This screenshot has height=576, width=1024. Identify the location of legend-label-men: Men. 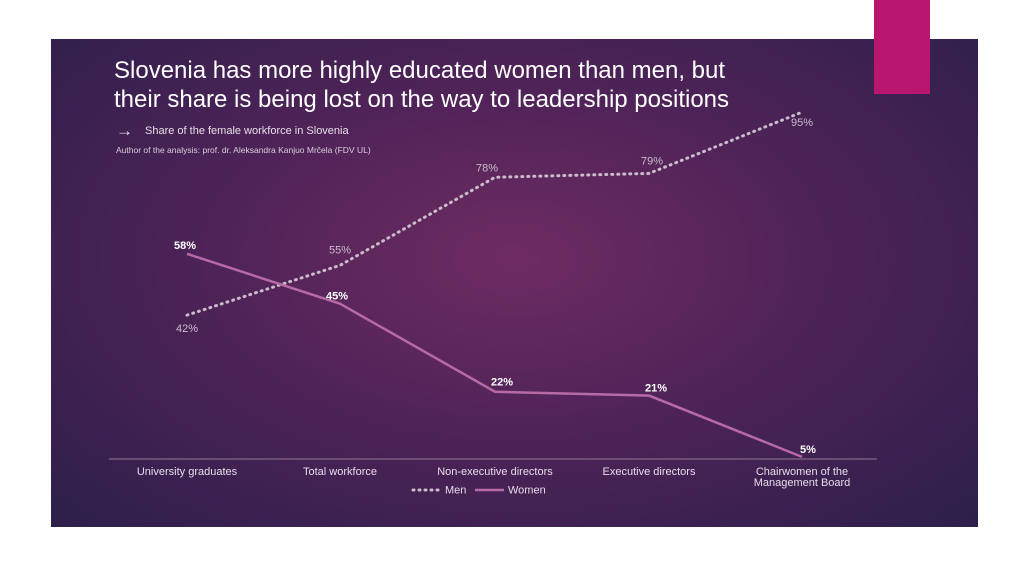
(455, 491).